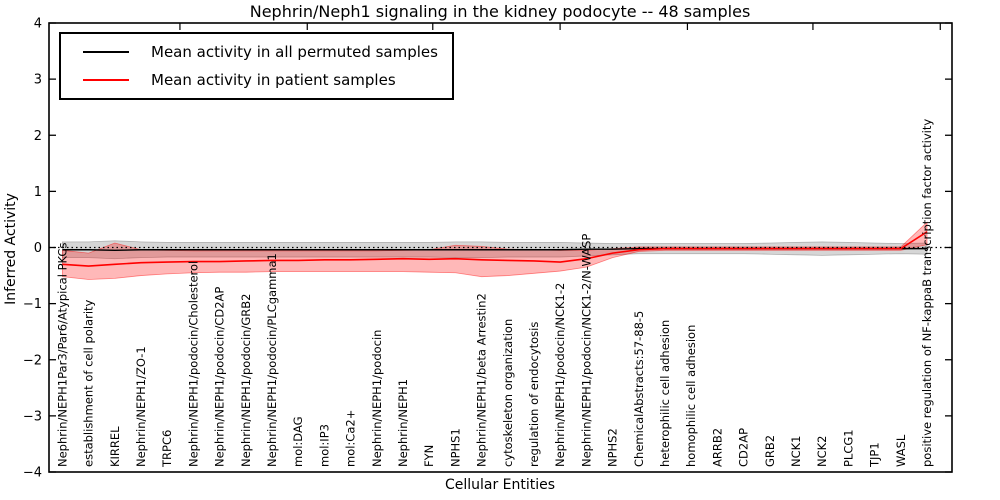  I want to click on x-tick-label: PLCG1, so click(848, 448).